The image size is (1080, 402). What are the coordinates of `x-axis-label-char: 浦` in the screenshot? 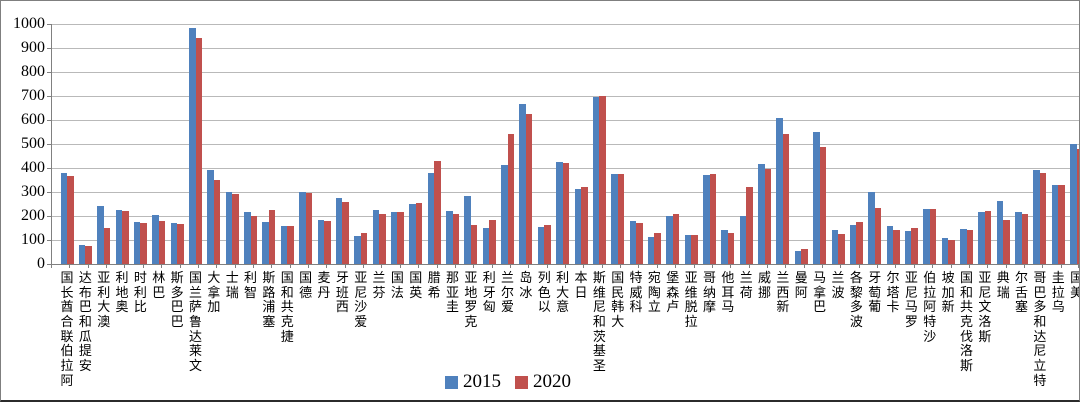 It's located at (269, 307).